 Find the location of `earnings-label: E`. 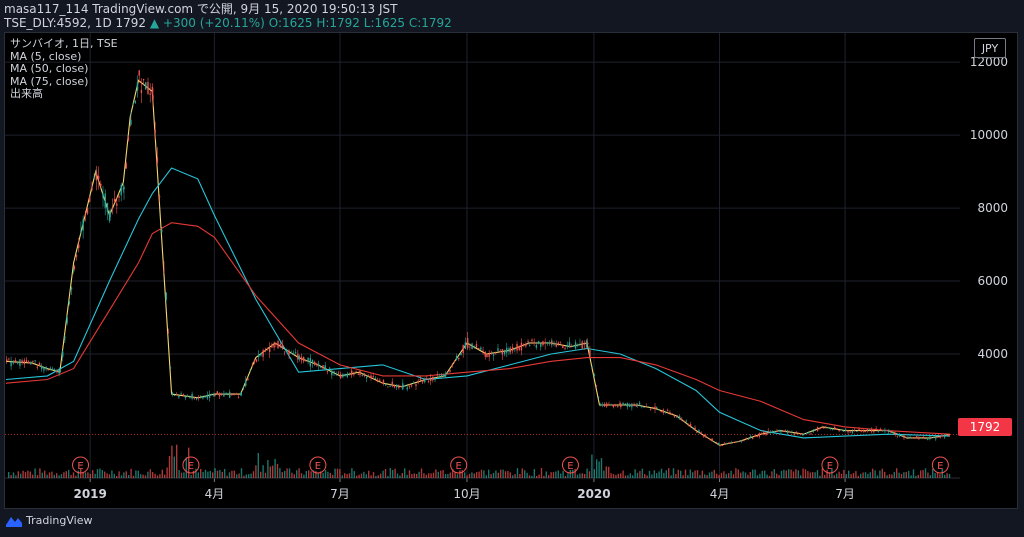

earnings-label: E is located at coordinates (80, 466).